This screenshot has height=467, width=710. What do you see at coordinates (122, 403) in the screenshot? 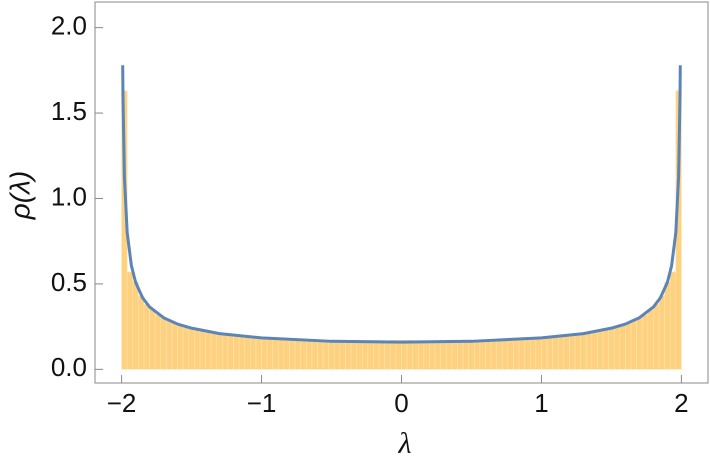
I see `x-tick-label: −2` at bounding box center [122, 403].